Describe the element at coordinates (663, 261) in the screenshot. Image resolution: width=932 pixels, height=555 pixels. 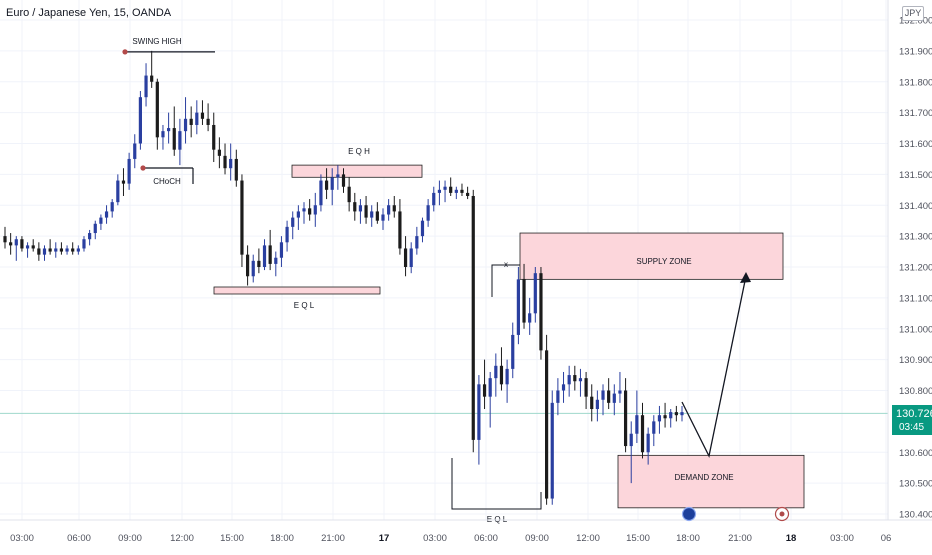
I see `supply-zone-label: SUPPLY ZONE` at that location.